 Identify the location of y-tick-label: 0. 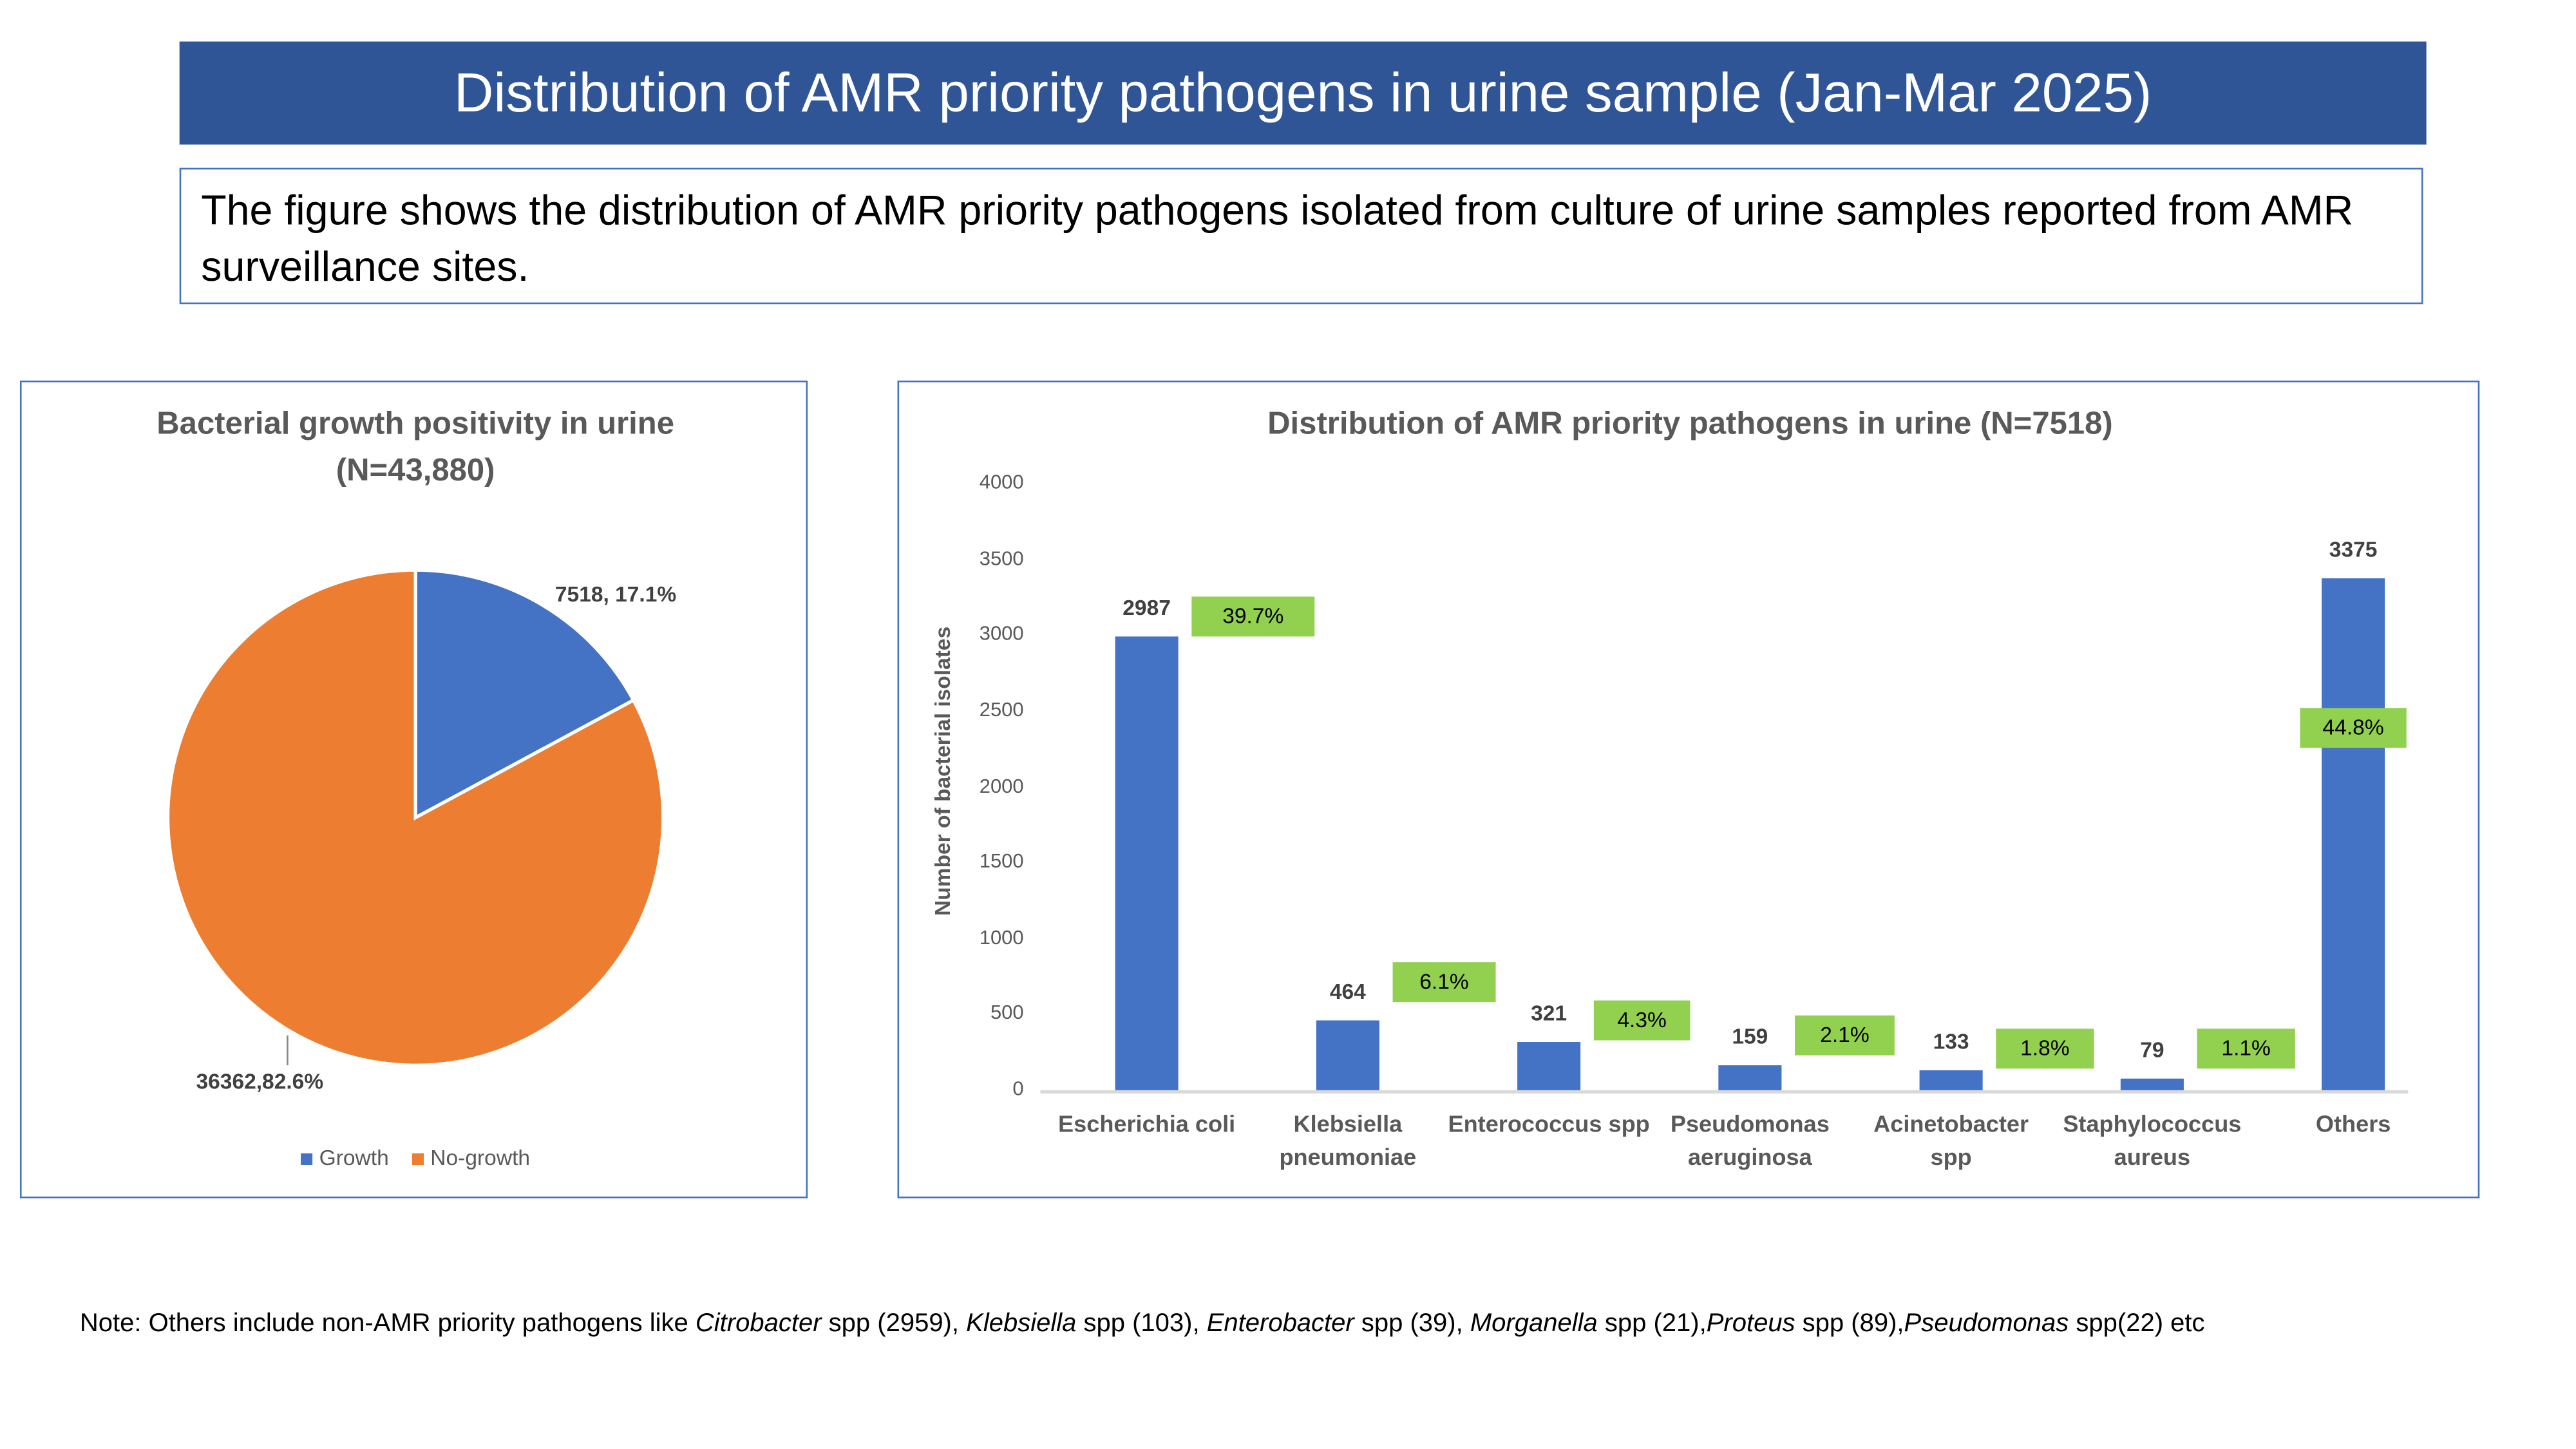
(1018, 1089).